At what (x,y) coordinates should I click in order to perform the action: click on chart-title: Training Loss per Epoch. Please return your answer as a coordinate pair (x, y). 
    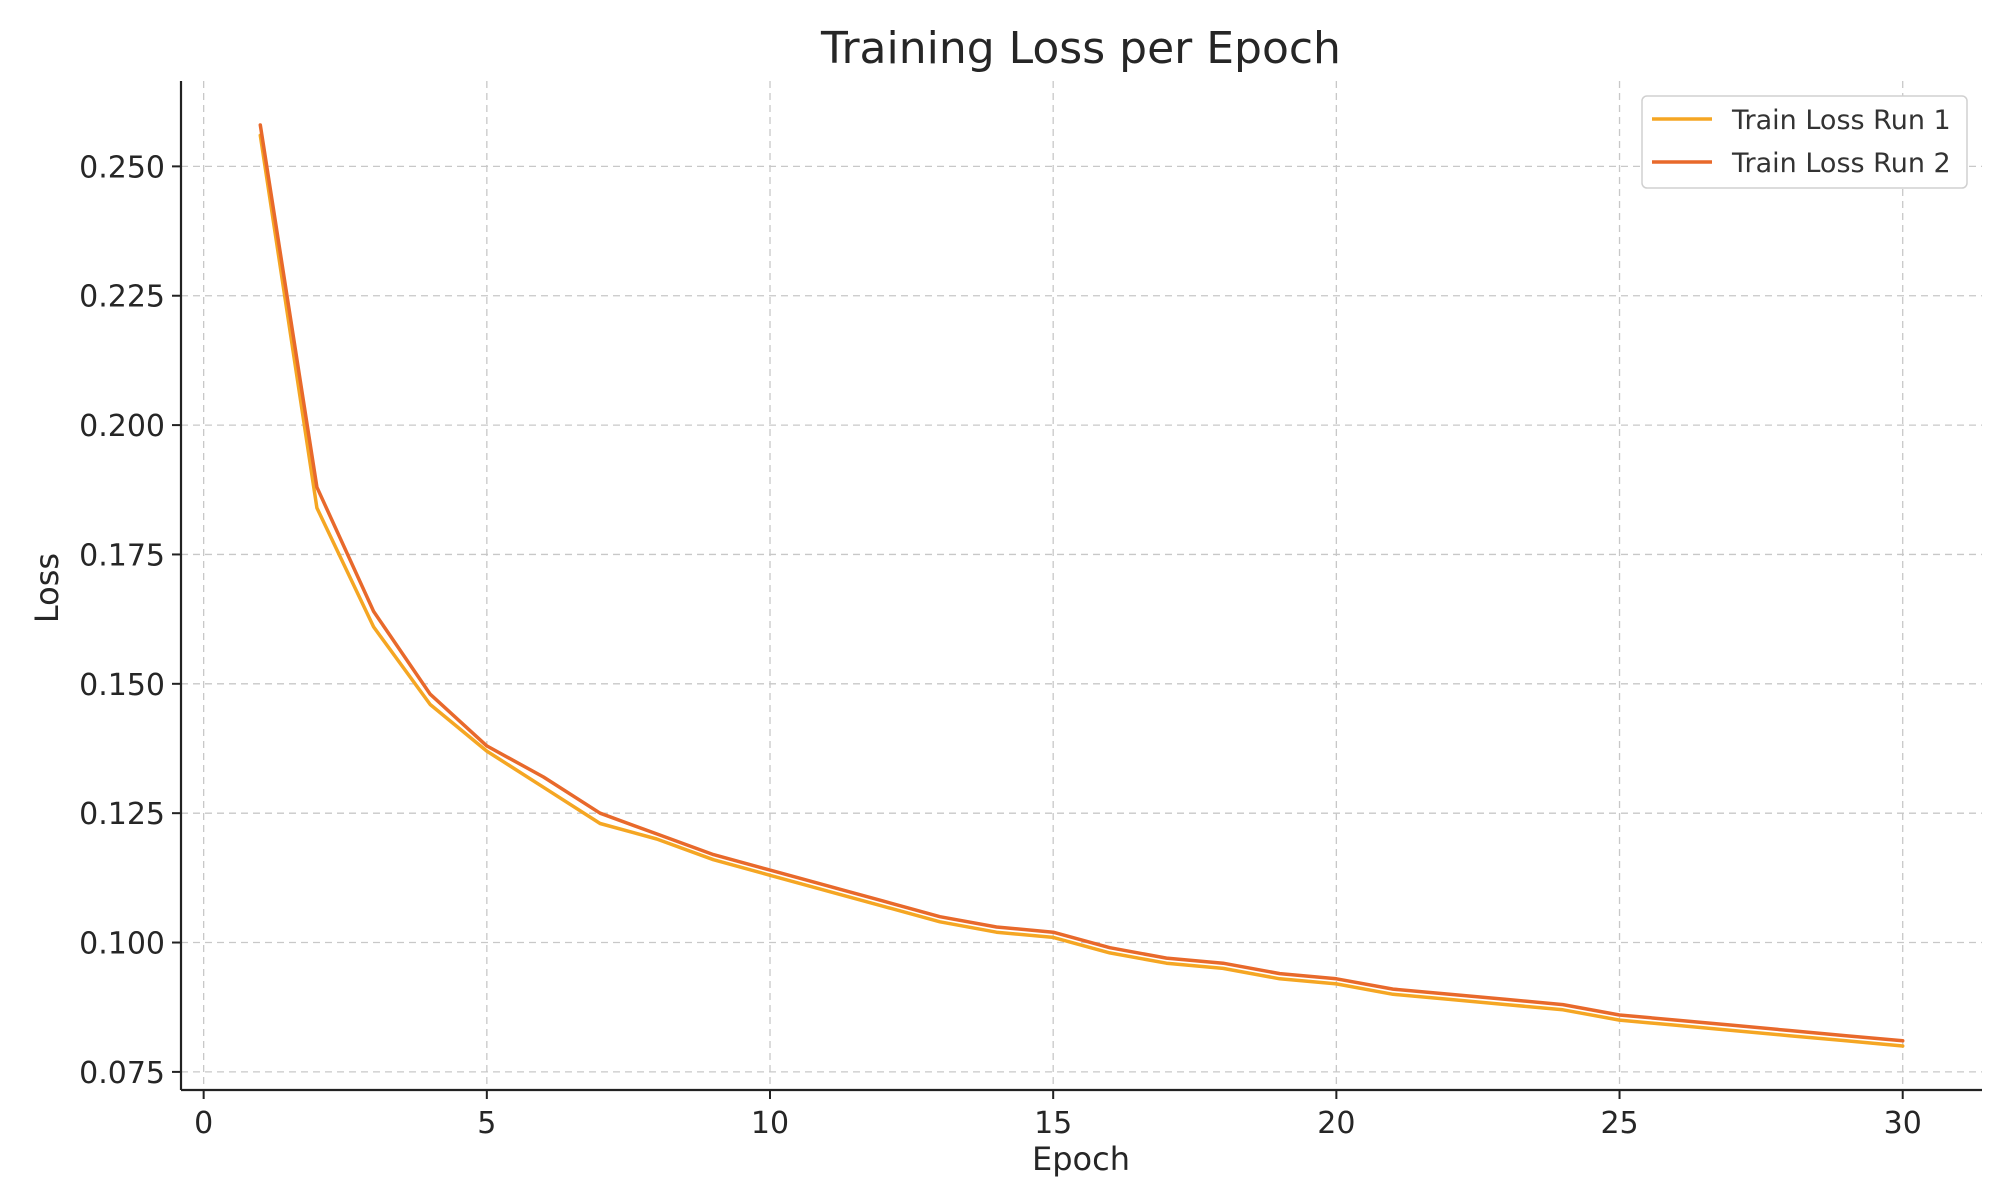
    Looking at the image, I should click on (1080, 48).